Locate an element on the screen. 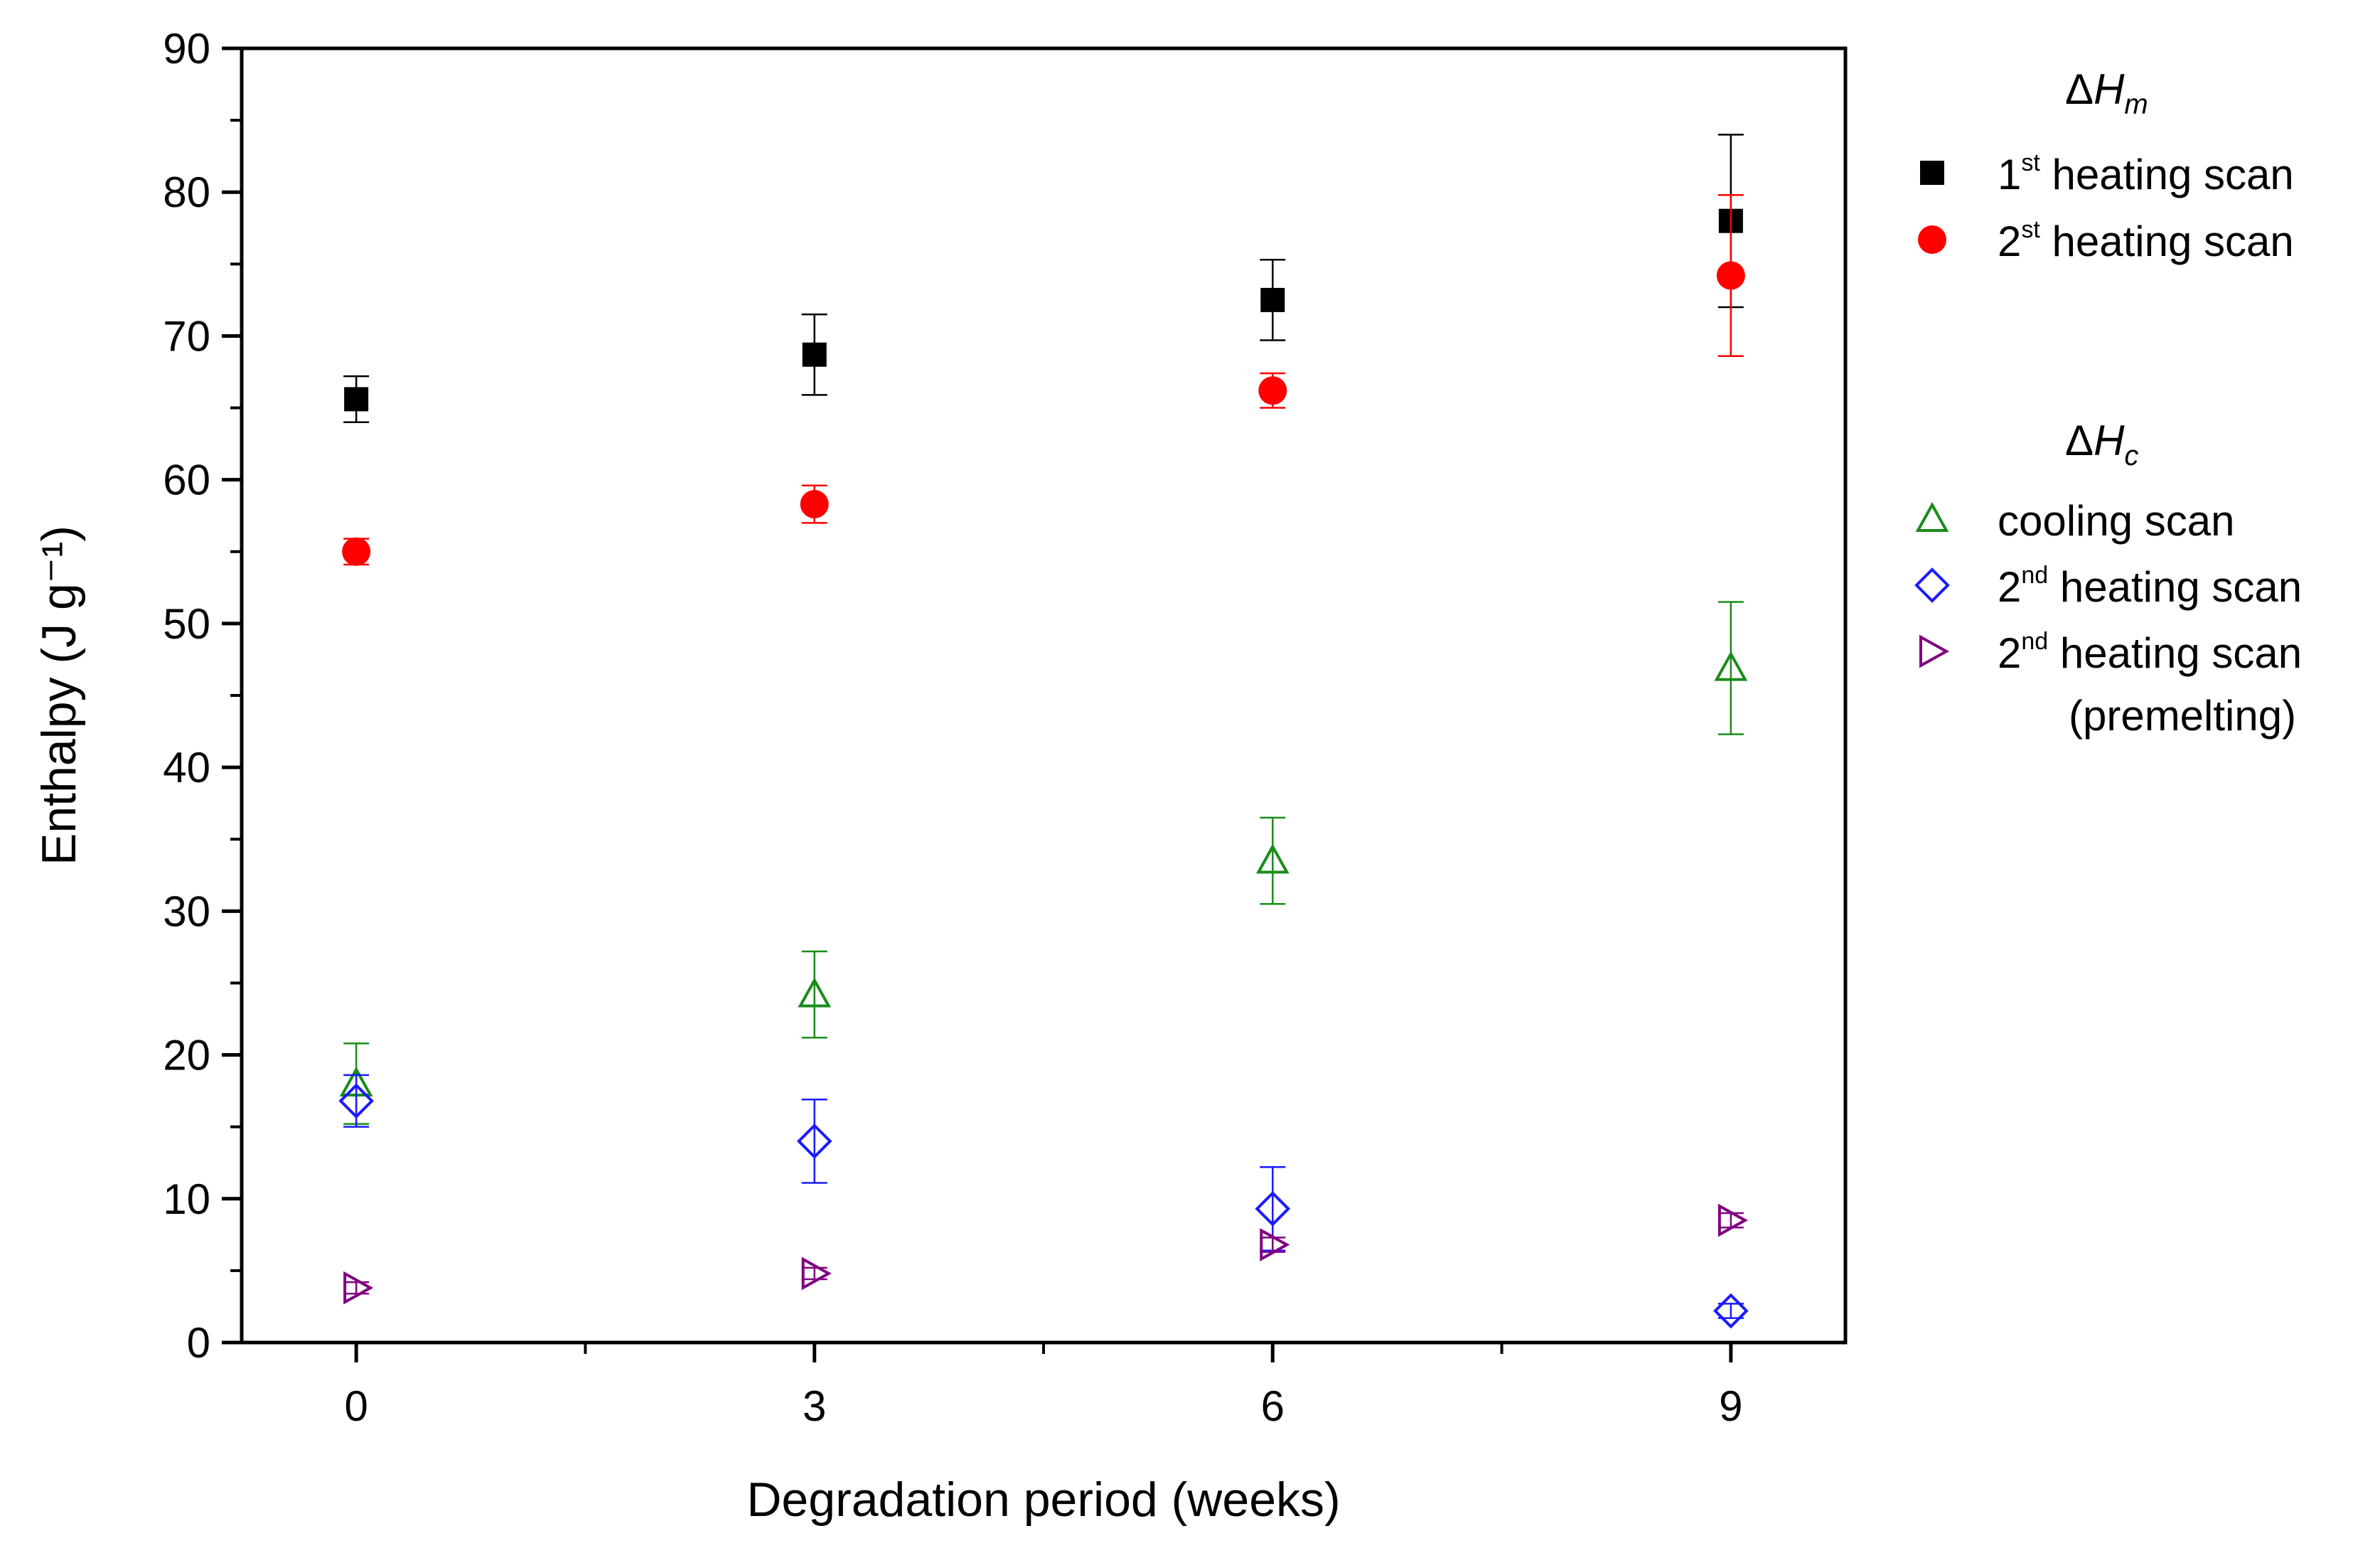  y-tick-label: 80 is located at coordinates (186, 193).